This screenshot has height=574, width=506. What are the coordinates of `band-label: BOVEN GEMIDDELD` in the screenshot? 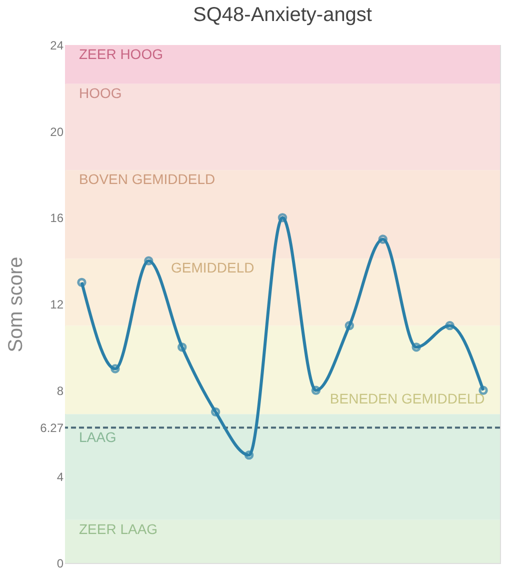 It's located at (147, 179).